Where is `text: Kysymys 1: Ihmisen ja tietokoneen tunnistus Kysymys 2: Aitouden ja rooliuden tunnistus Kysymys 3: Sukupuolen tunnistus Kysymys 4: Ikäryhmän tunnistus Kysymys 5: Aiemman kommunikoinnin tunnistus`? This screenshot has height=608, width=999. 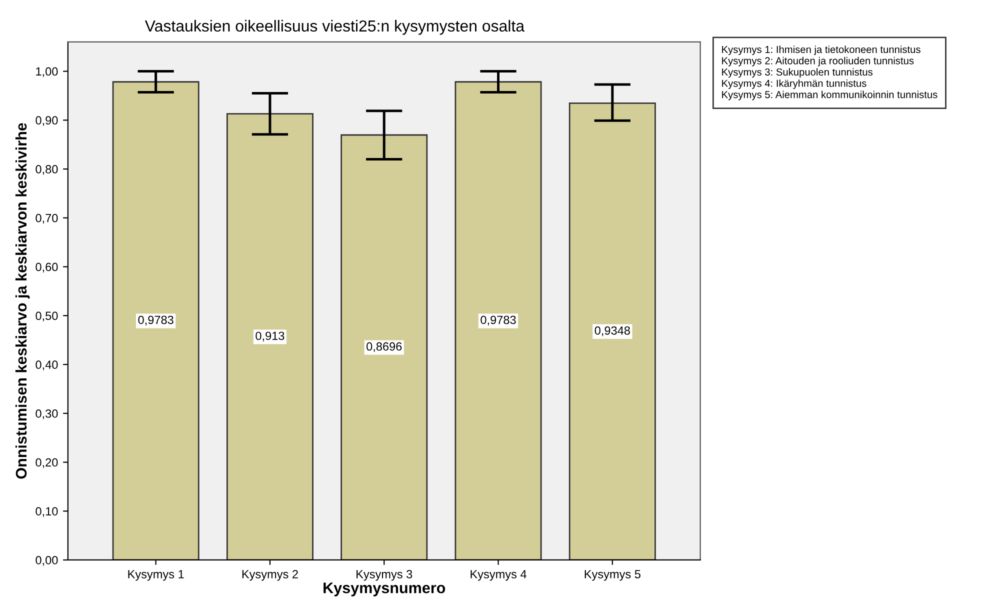
text: Kysymys 1: Ihmisen ja tietokoneen tunnistus Kysymys 2: Aitouden ja rooliuden tunnistus Kysymys 3: Sukupuolen tunnistus Kysymys 4: Ikäryhmän tunnistus Kysymys 5: Aiemman kommunikoinnin tunnistus is located at coordinates (830, 73).